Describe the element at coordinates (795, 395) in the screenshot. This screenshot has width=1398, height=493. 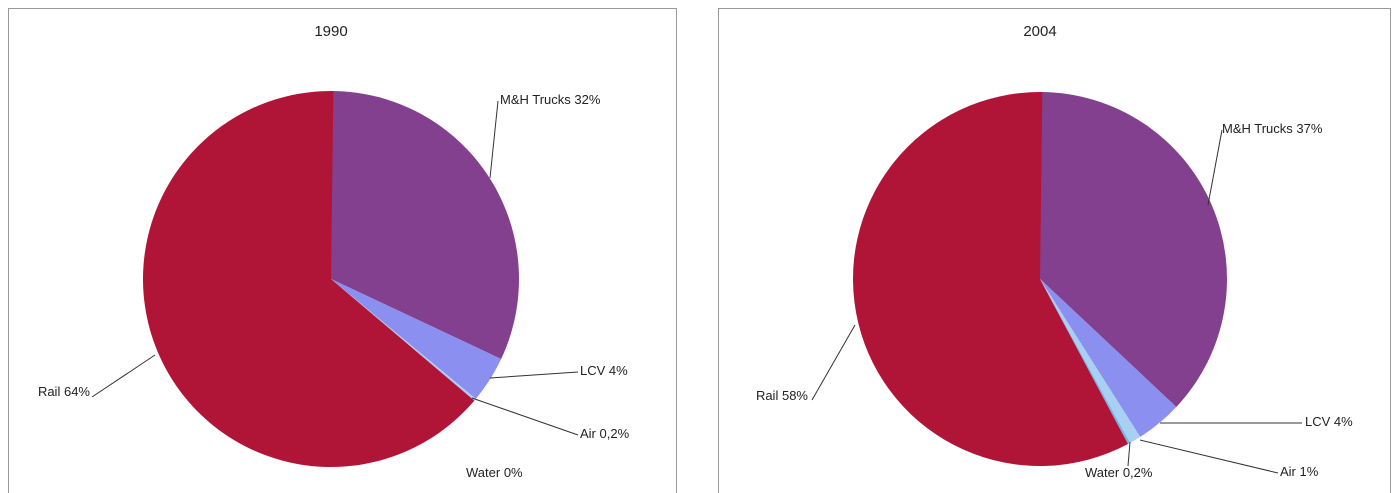
I see `slice-value: 58%` at that location.